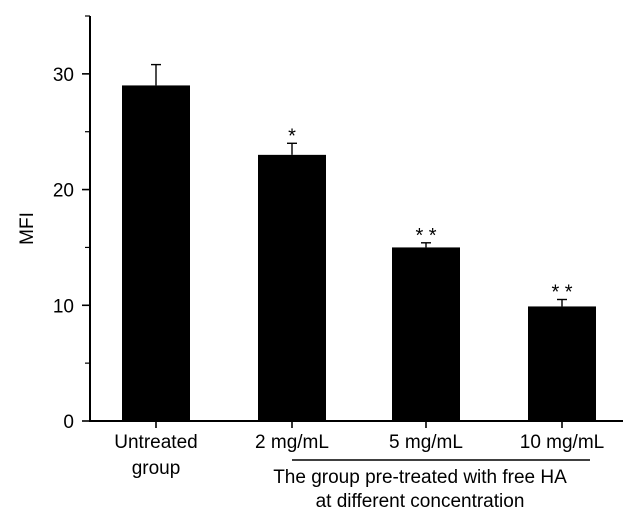  What do you see at coordinates (27, 228) in the screenshot?
I see `y-axis-title: MFI` at bounding box center [27, 228].